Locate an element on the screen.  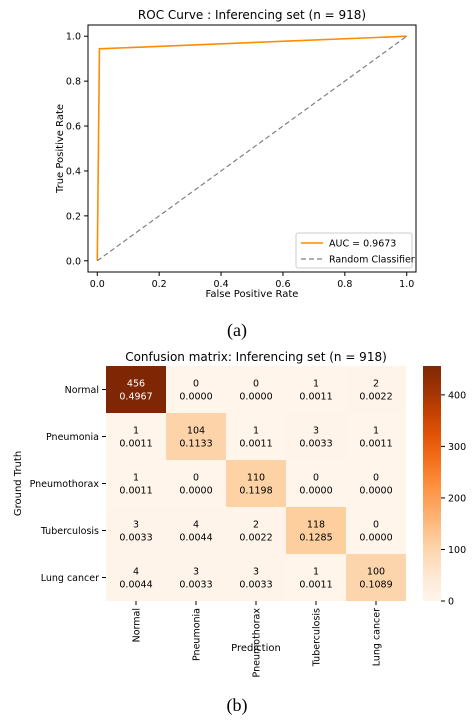
cell-count-label: 456 is located at coordinates (136, 384).